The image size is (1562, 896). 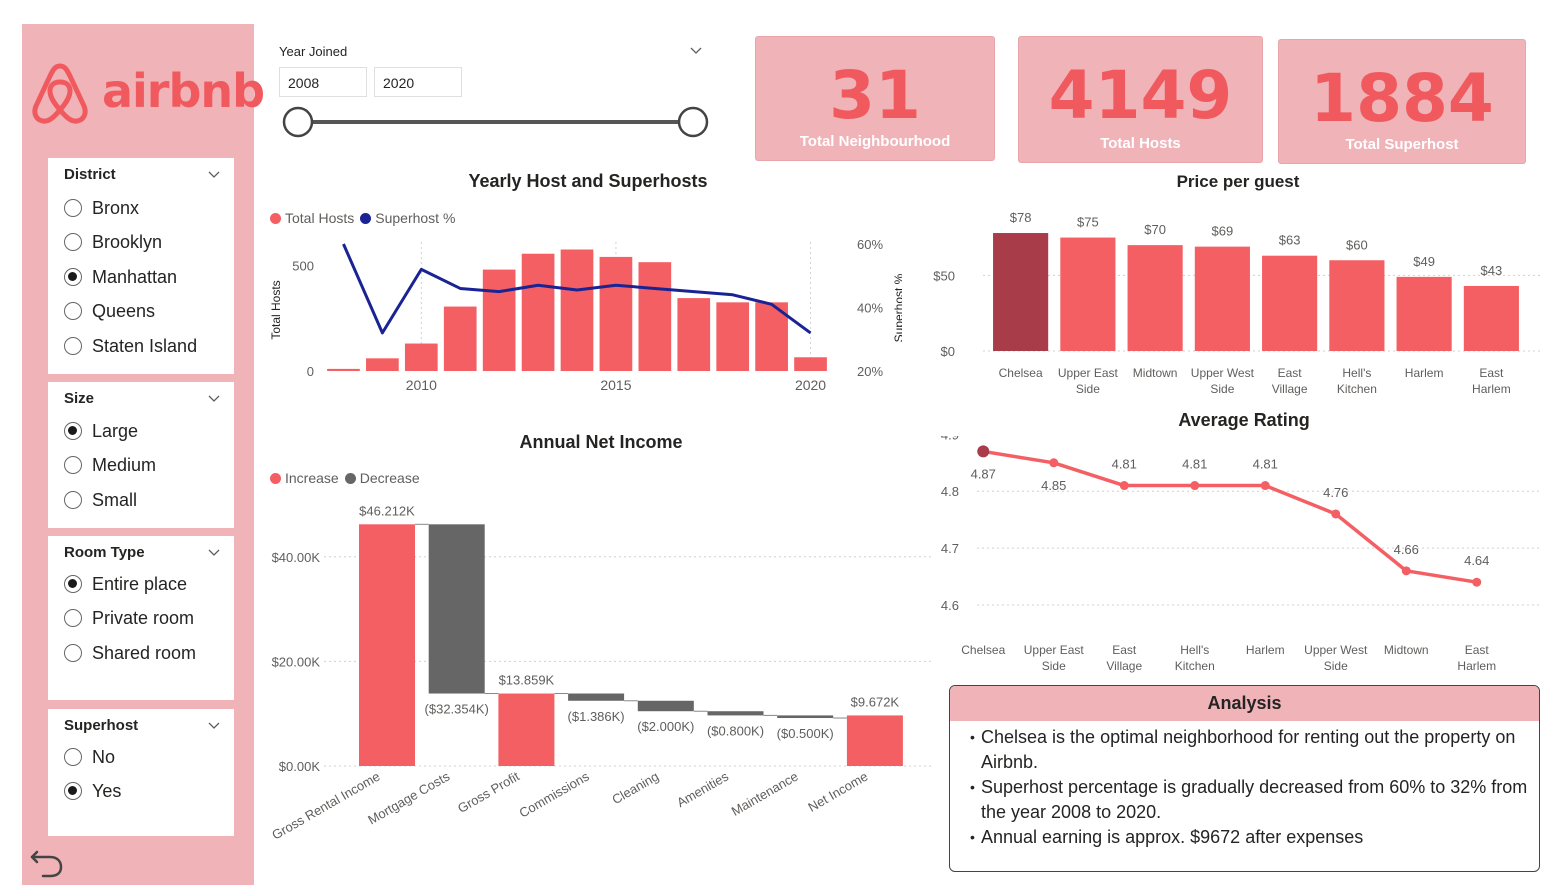 What do you see at coordinates (1265, 464) in the screenshot?
I see `data-label: 4.81` at bounding box center [1265, 464].